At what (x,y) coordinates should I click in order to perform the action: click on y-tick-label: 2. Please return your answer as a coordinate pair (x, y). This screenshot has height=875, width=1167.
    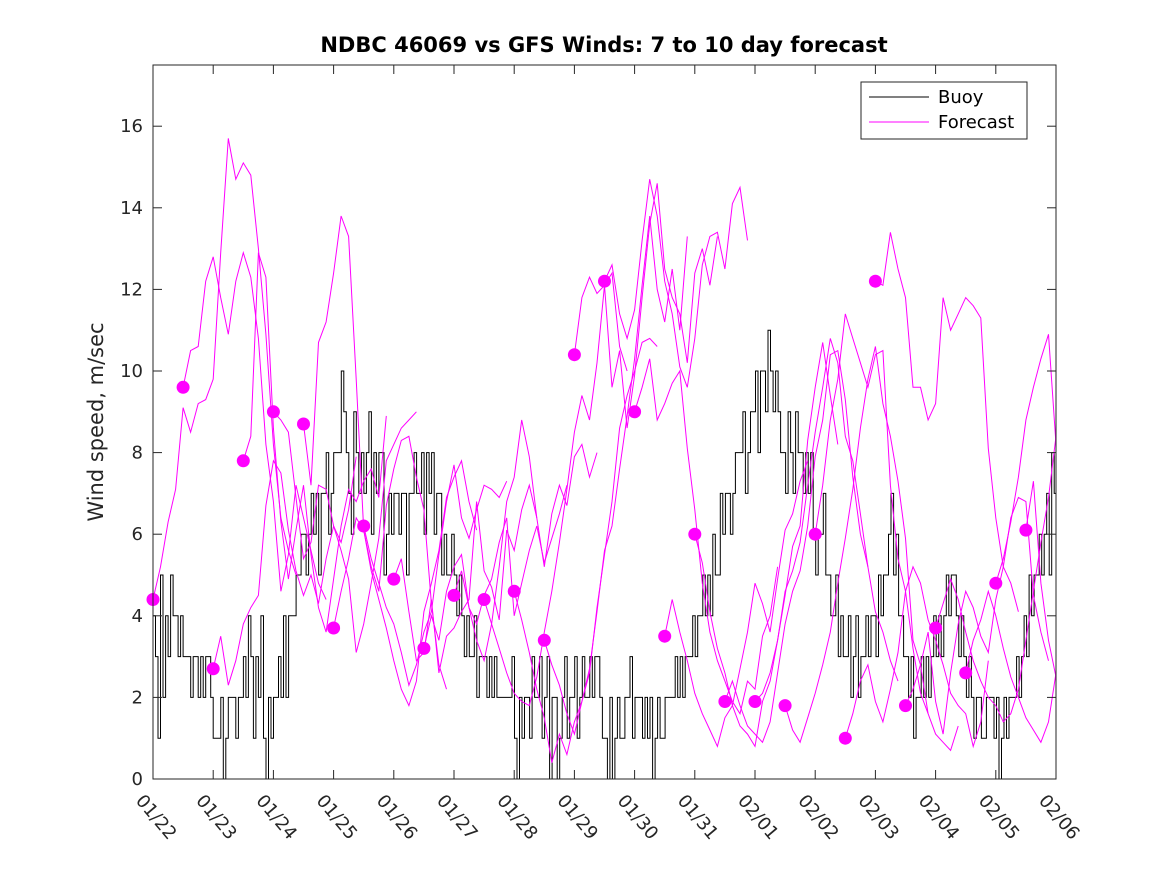
    Looking at the image, I should click on (137, 697).